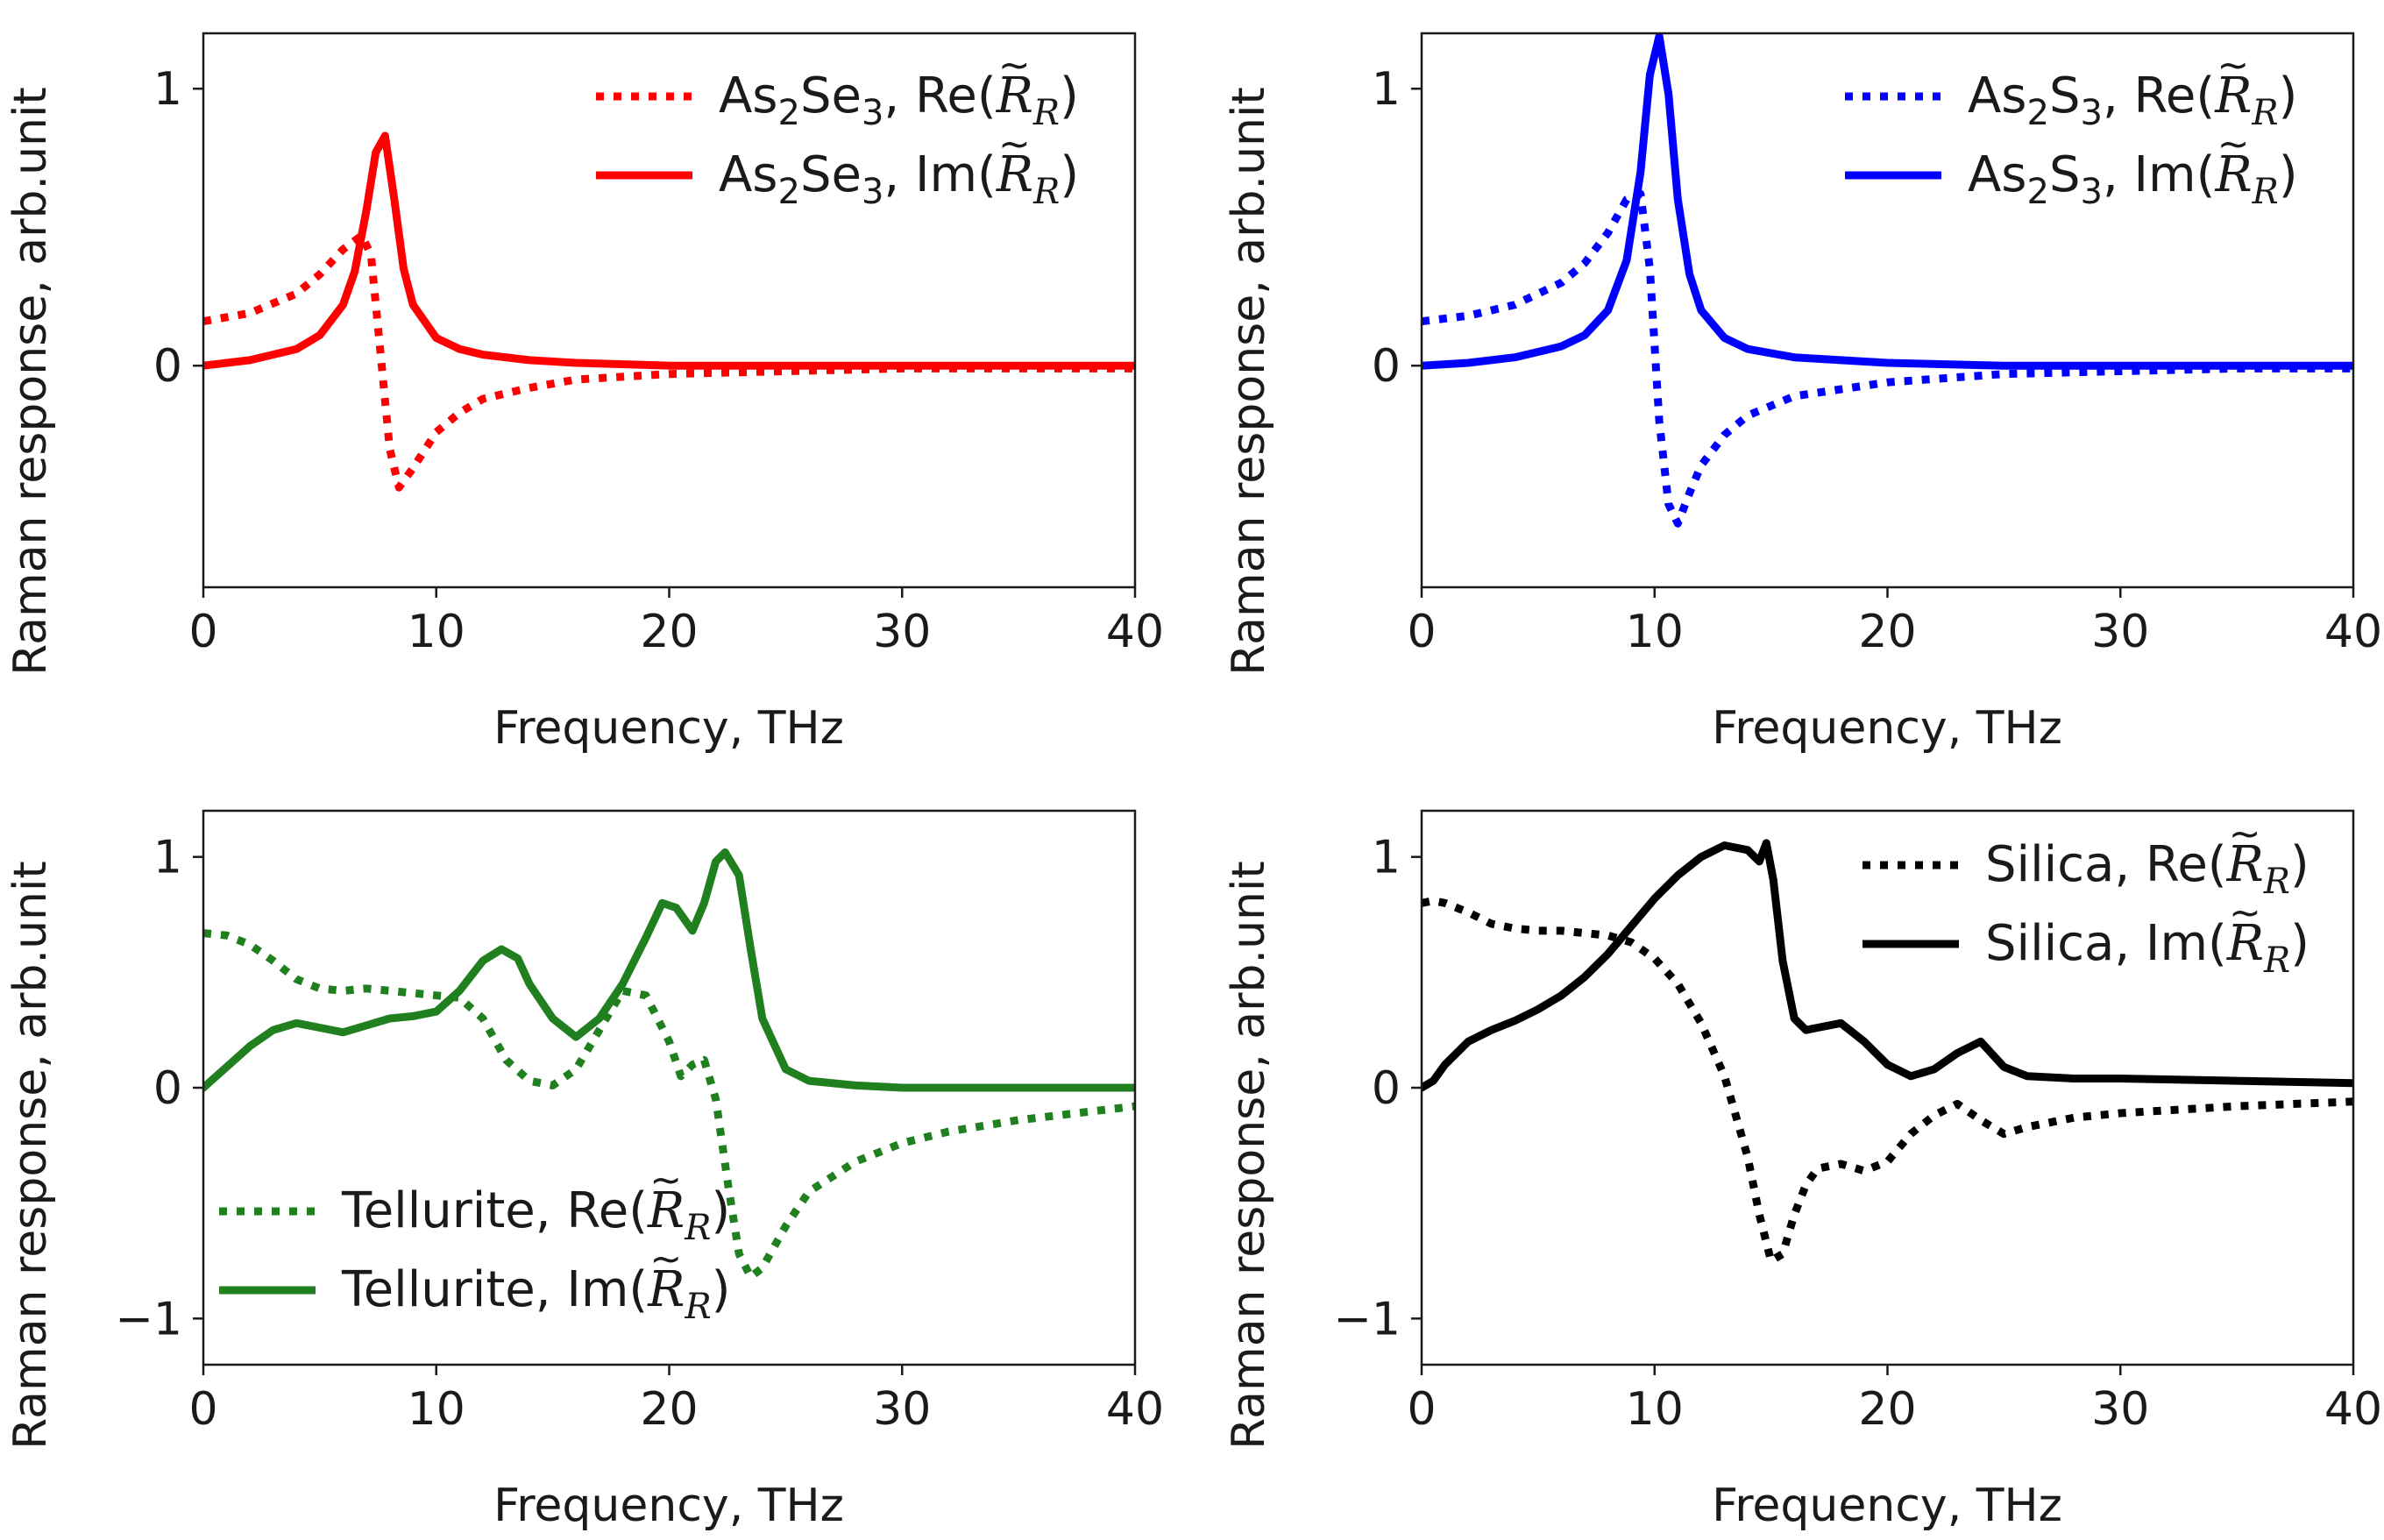 The image size is (2384, 1540). I want to click on legend: As2Se3, Re(RR)As2Se3, Im(RR)~~, so click(837, 127).